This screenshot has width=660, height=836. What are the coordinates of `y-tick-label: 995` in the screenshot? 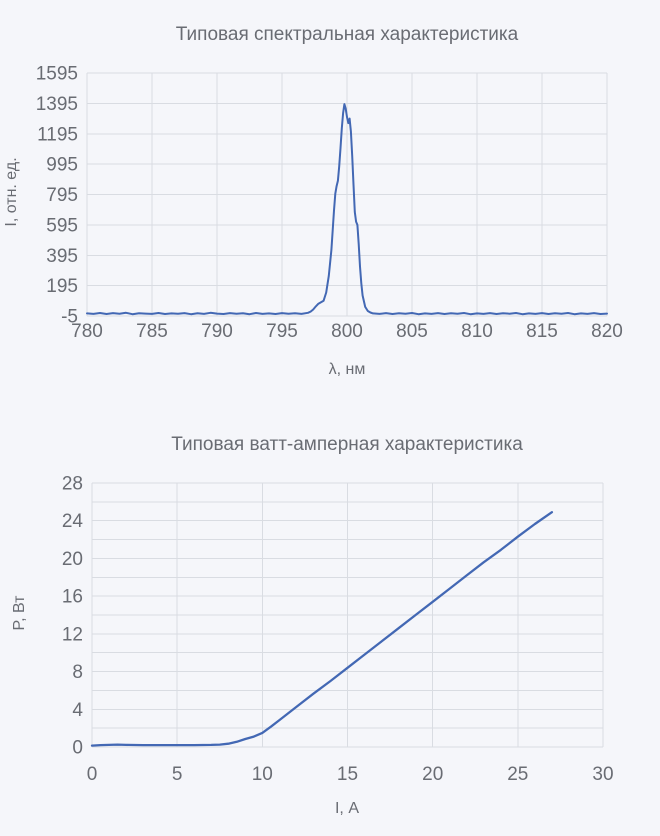 It's located at (62, 165).